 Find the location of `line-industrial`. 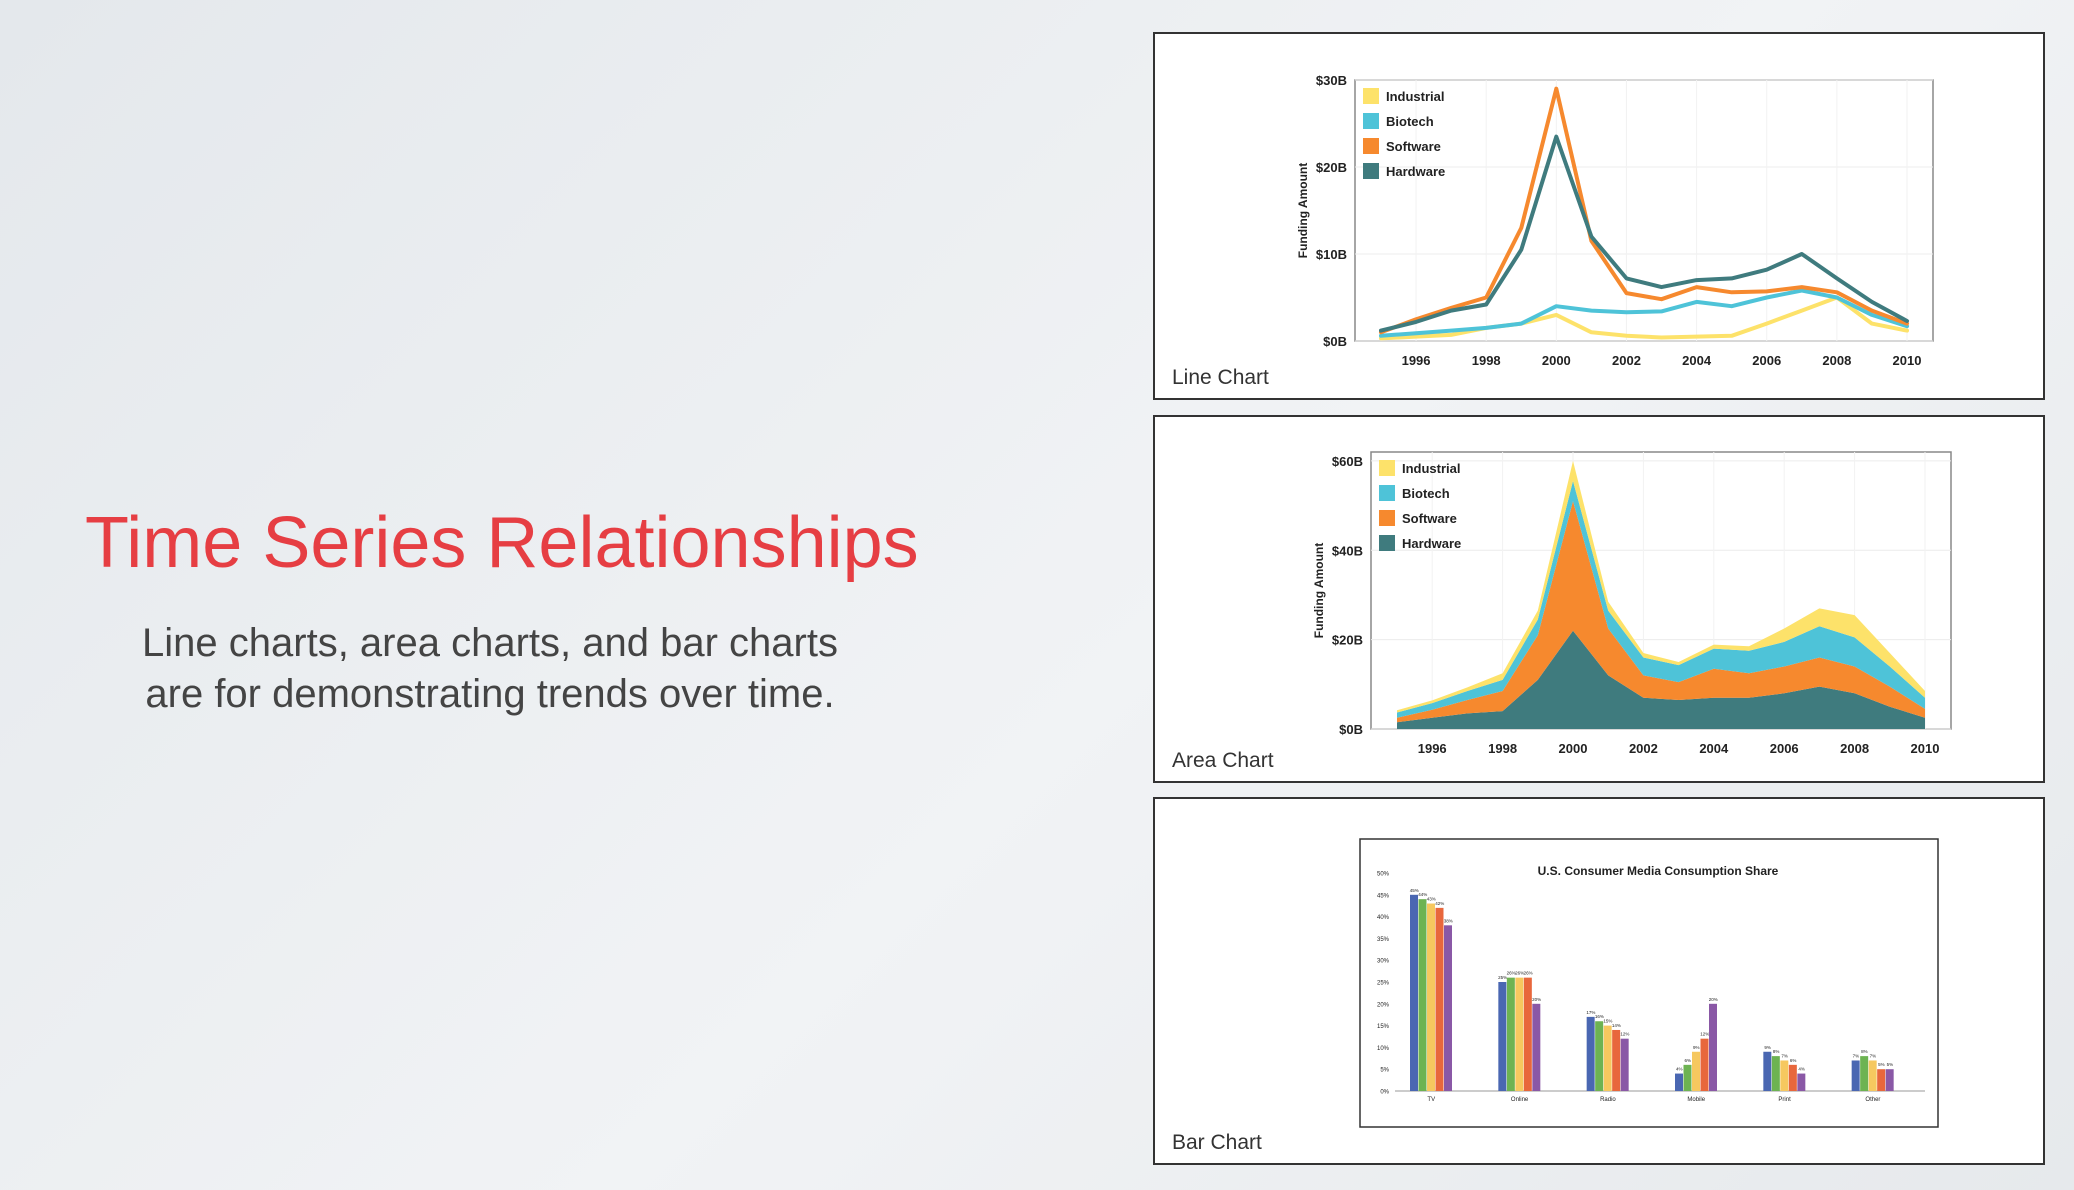

line-industrial is located at coordinates (1644, 318).